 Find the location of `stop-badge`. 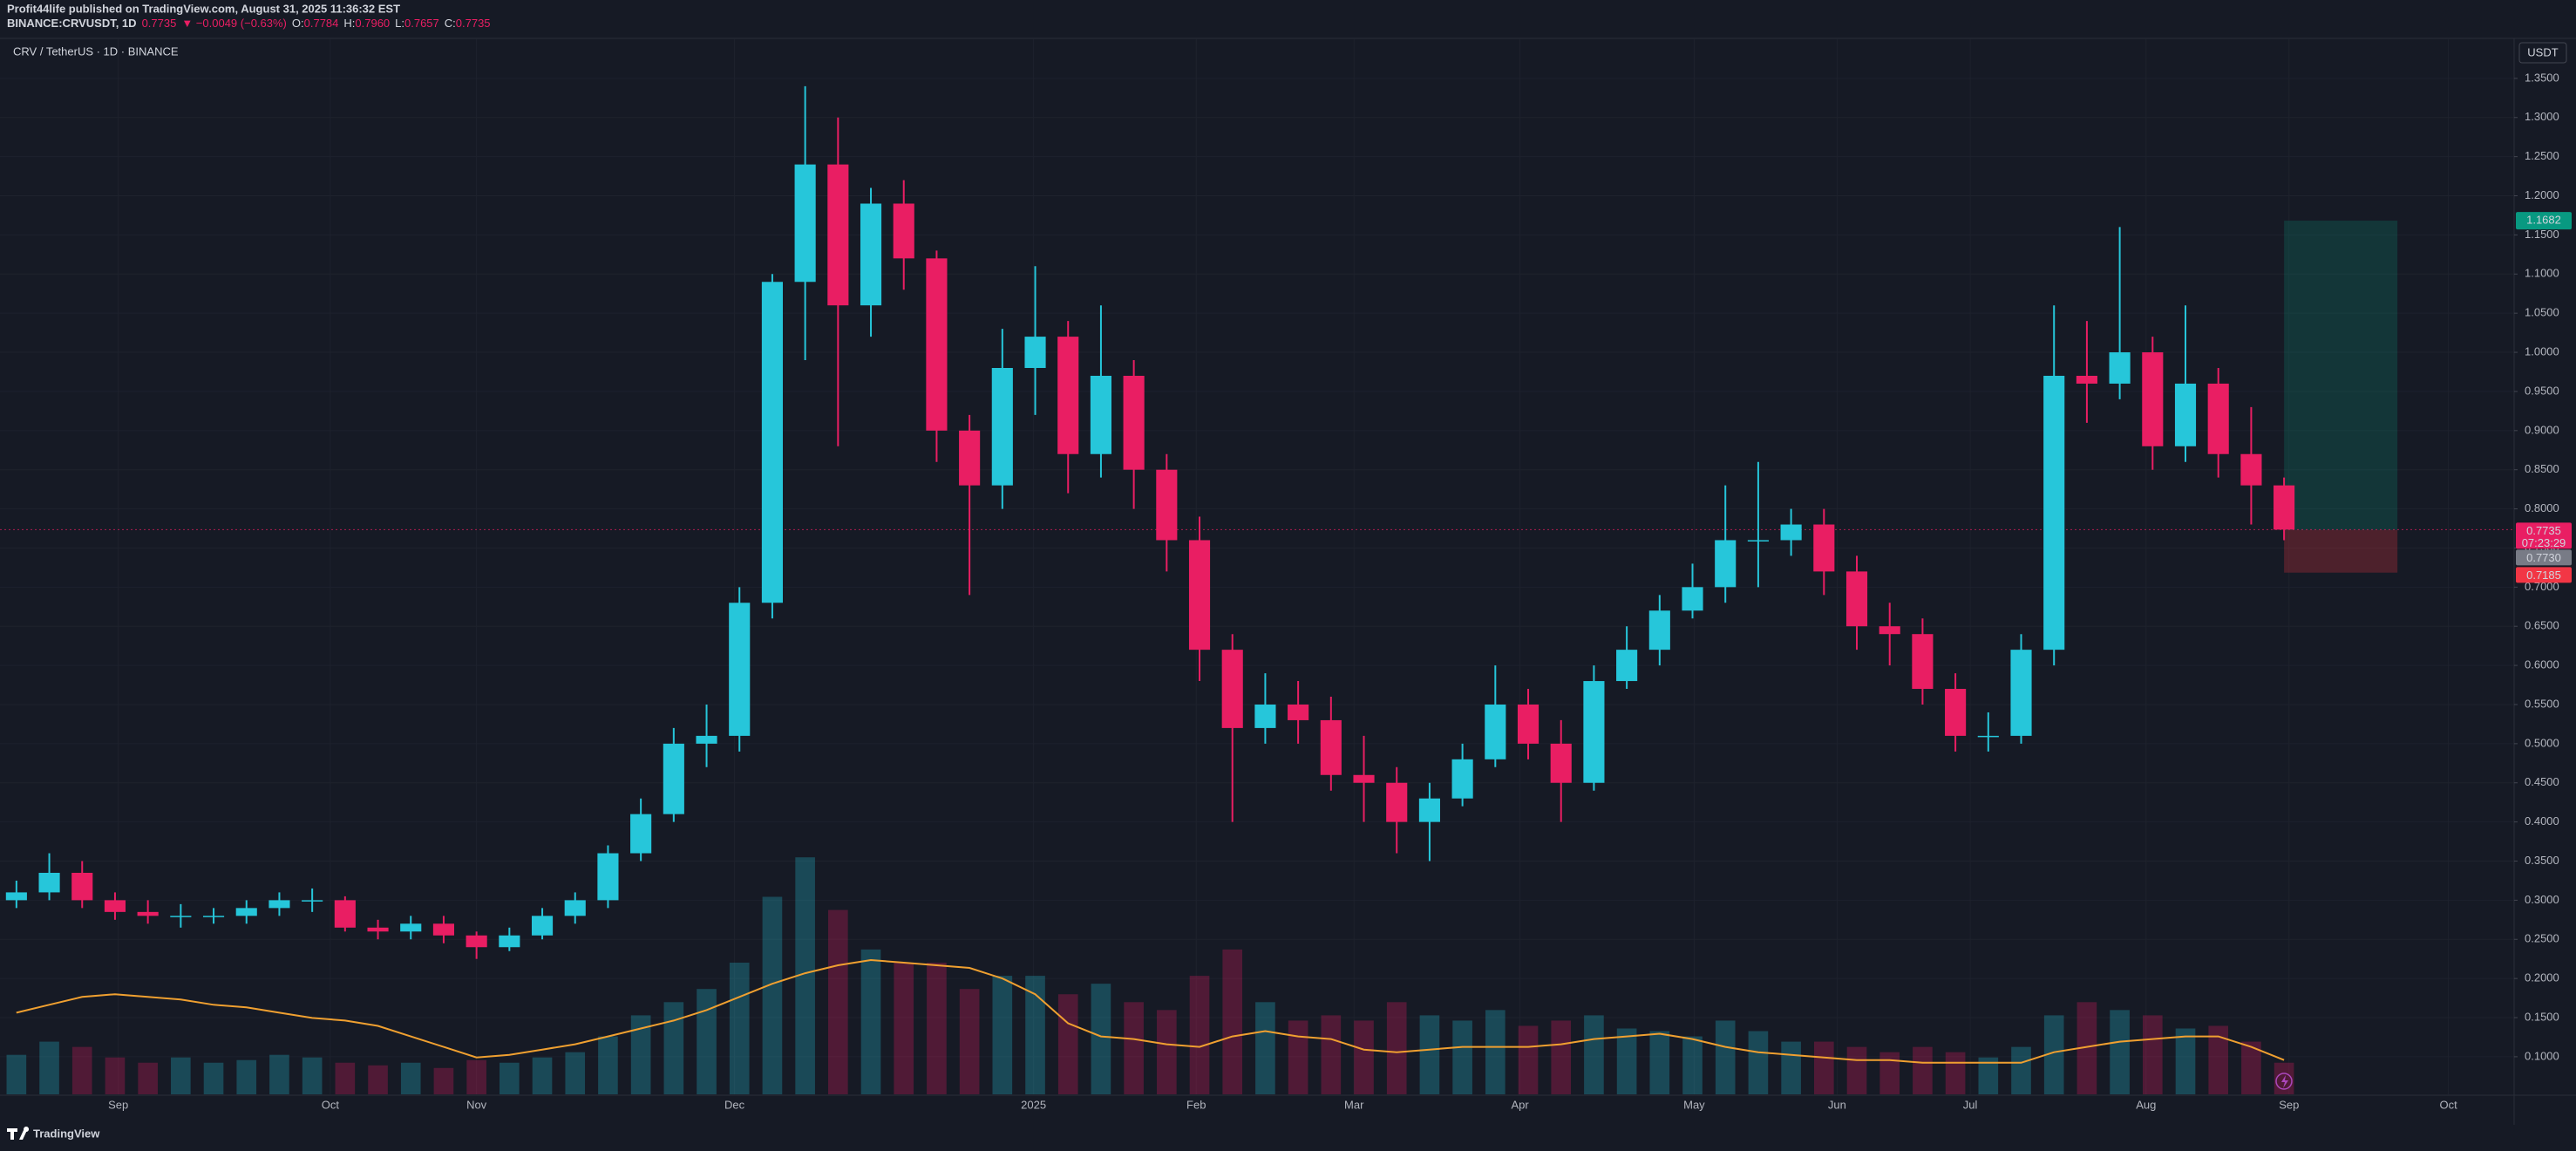

stop-badge is located at coordinates (2544, 575).